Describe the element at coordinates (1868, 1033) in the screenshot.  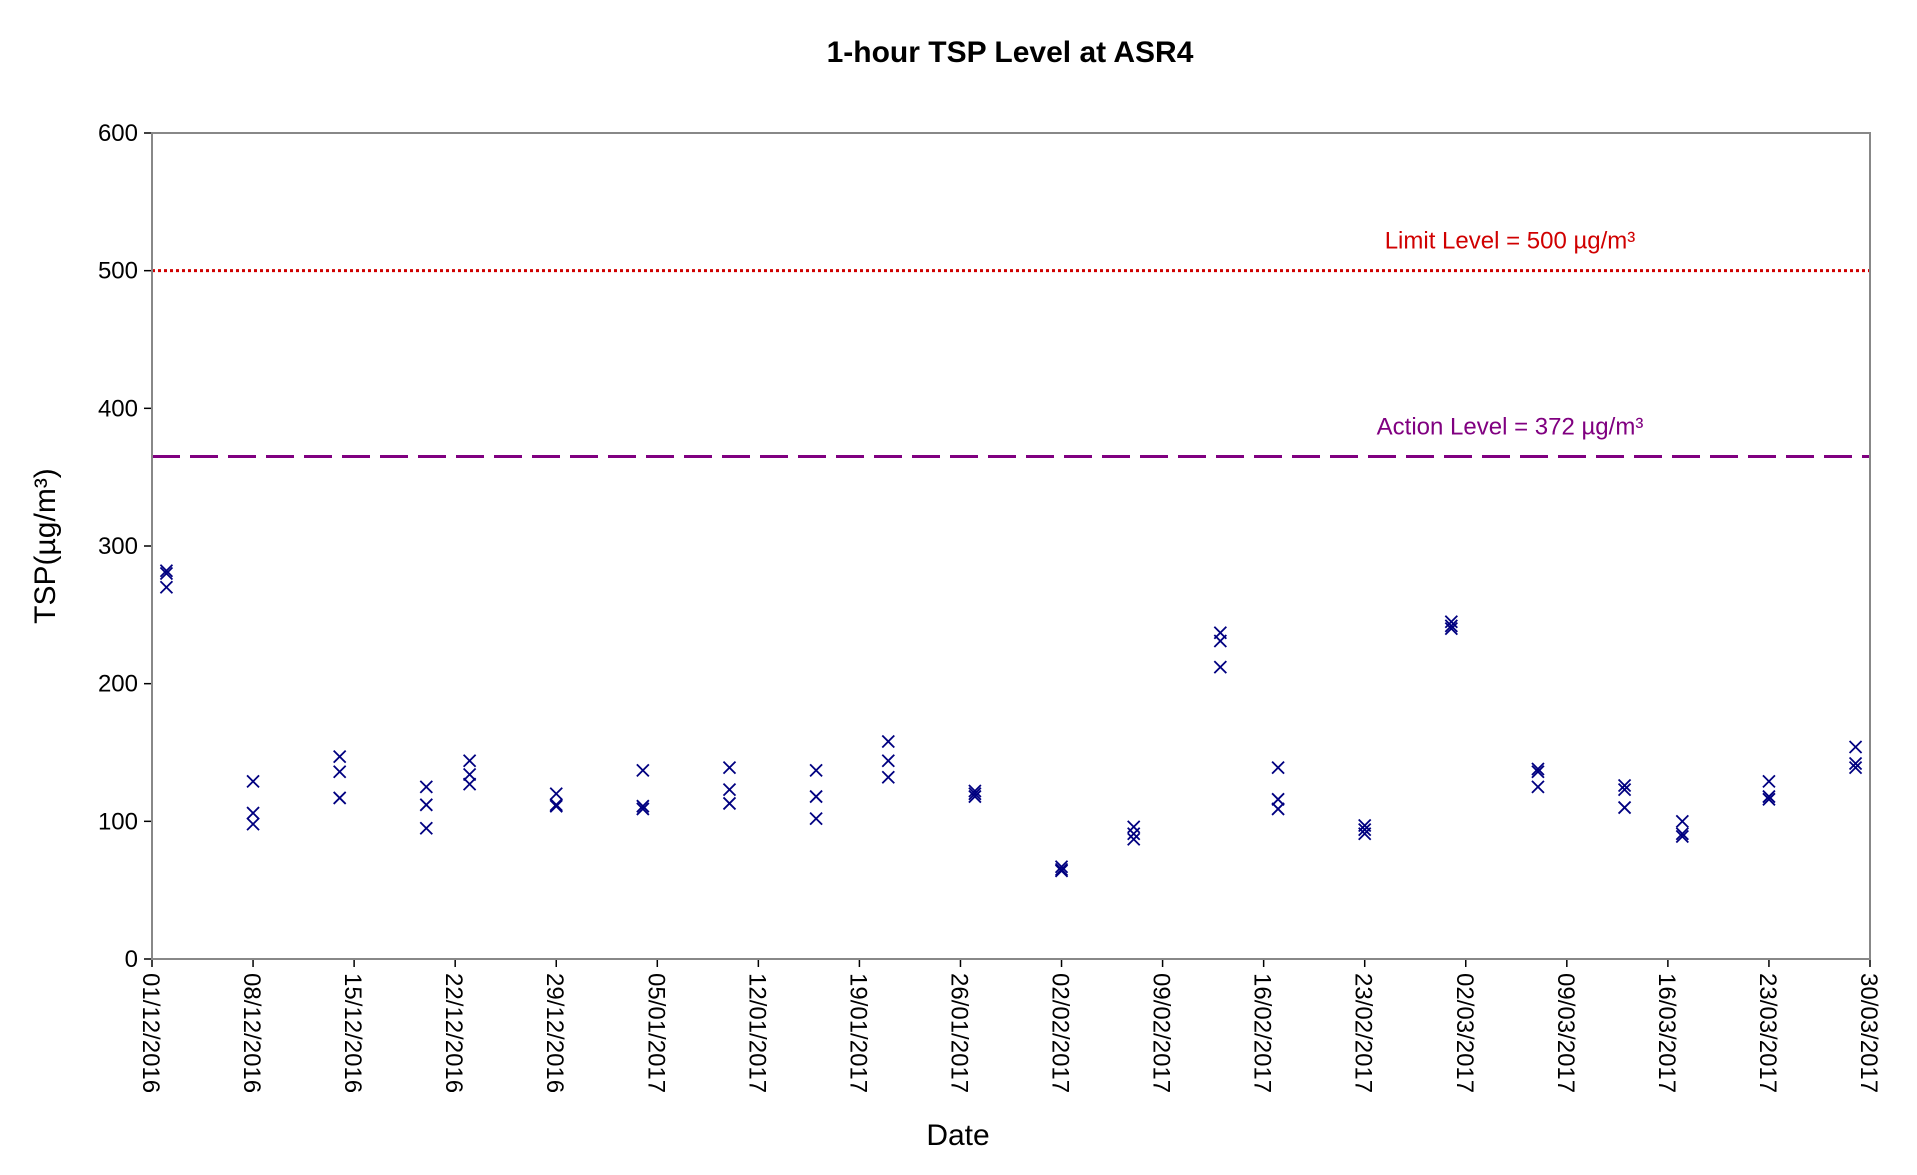
I see `x-tick-label: 30/03/2017` at that location.